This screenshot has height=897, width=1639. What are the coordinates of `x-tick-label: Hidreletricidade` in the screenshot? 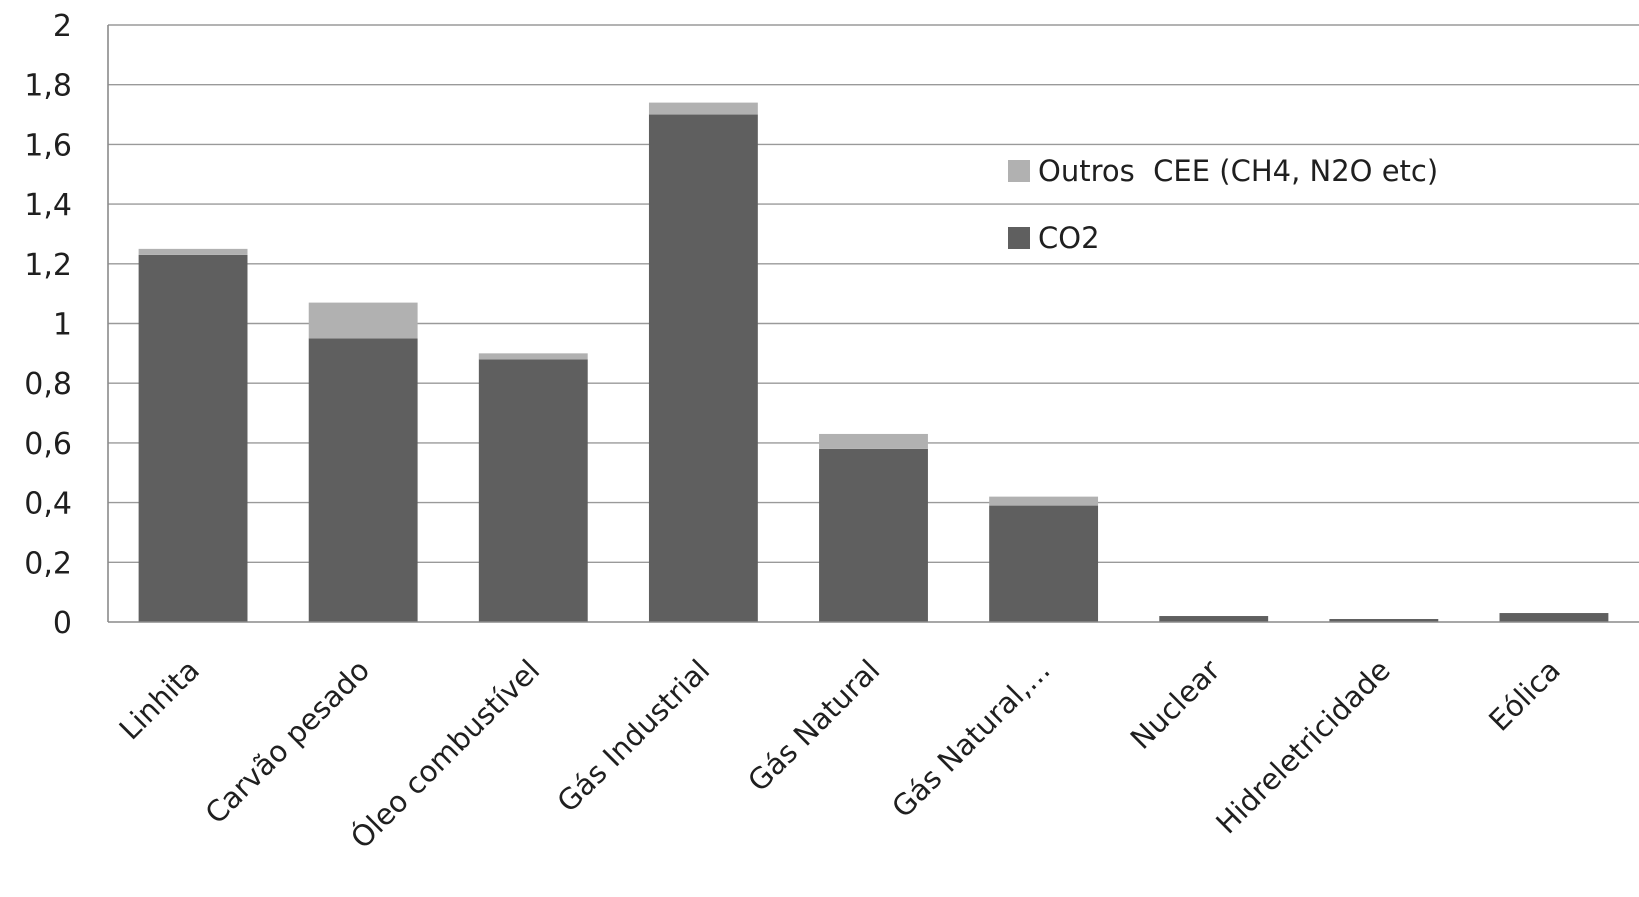 It's located at (1302, 746).